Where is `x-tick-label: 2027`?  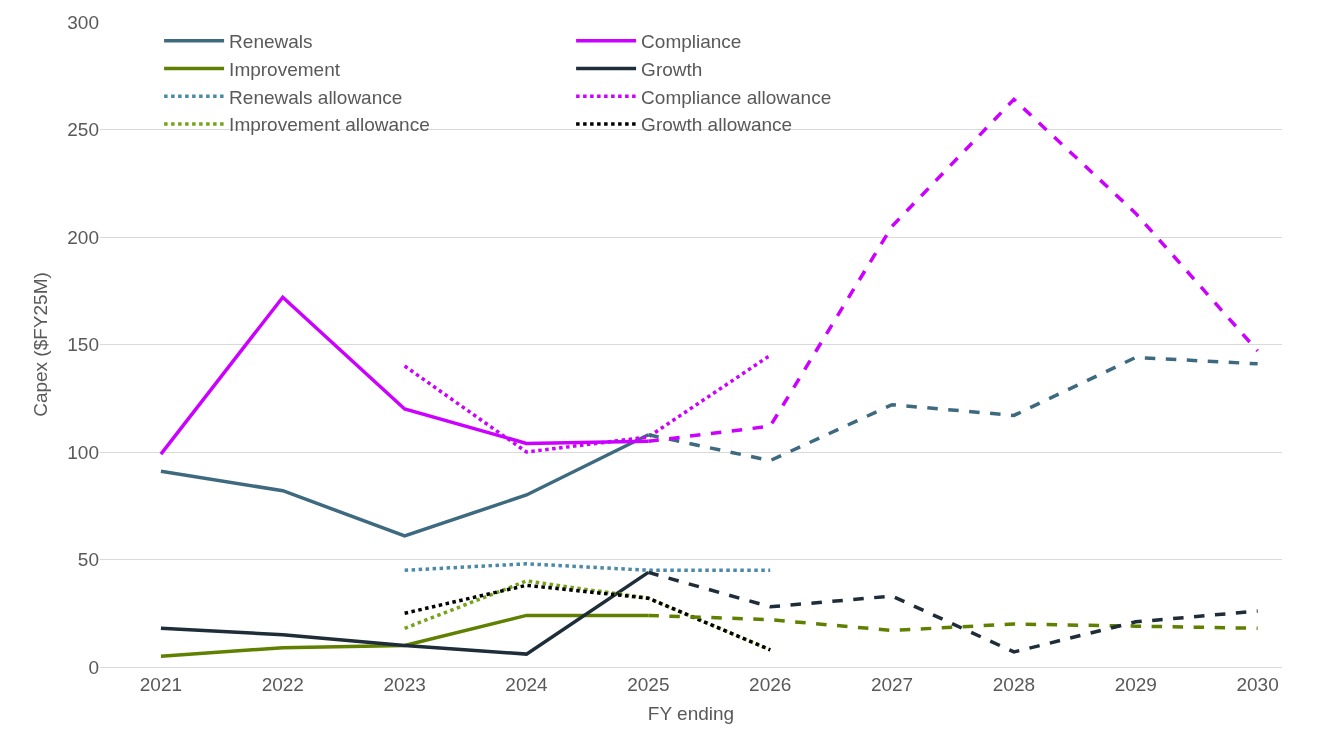
x-tick-label: 2027 is located at coordinates (892, 684).